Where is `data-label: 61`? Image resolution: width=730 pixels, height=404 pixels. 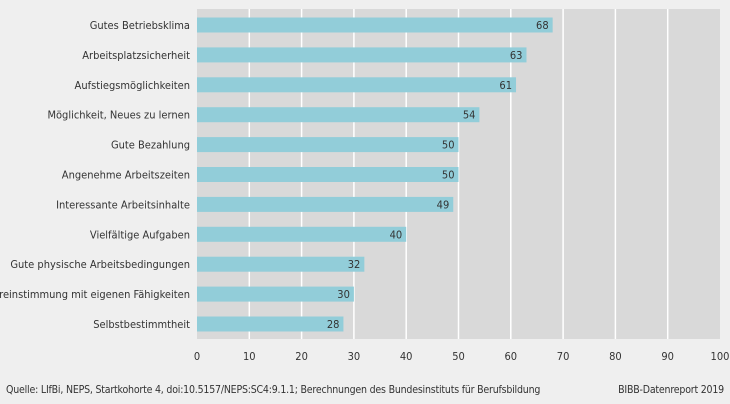 data-label: 61 is located at coordinates (505, 85).